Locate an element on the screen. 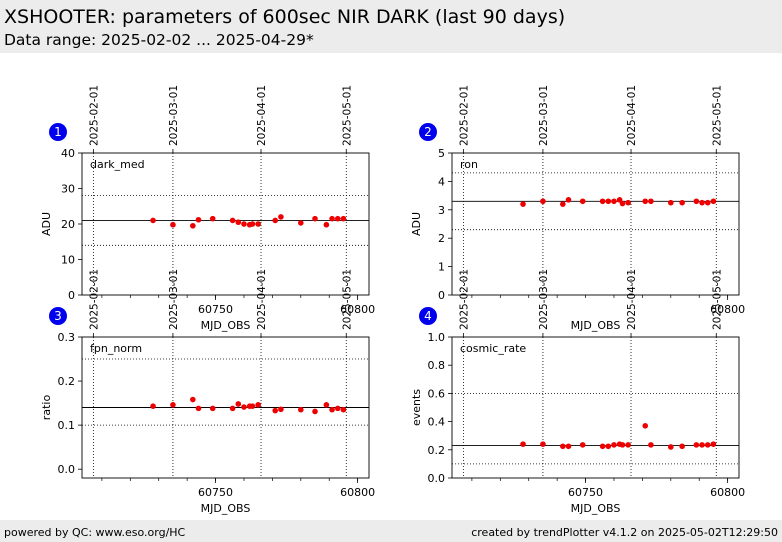 The height and width of the screenshot is (542, 782). date-tick-label: 2025-05-01 is located at coordinates (717, 299).